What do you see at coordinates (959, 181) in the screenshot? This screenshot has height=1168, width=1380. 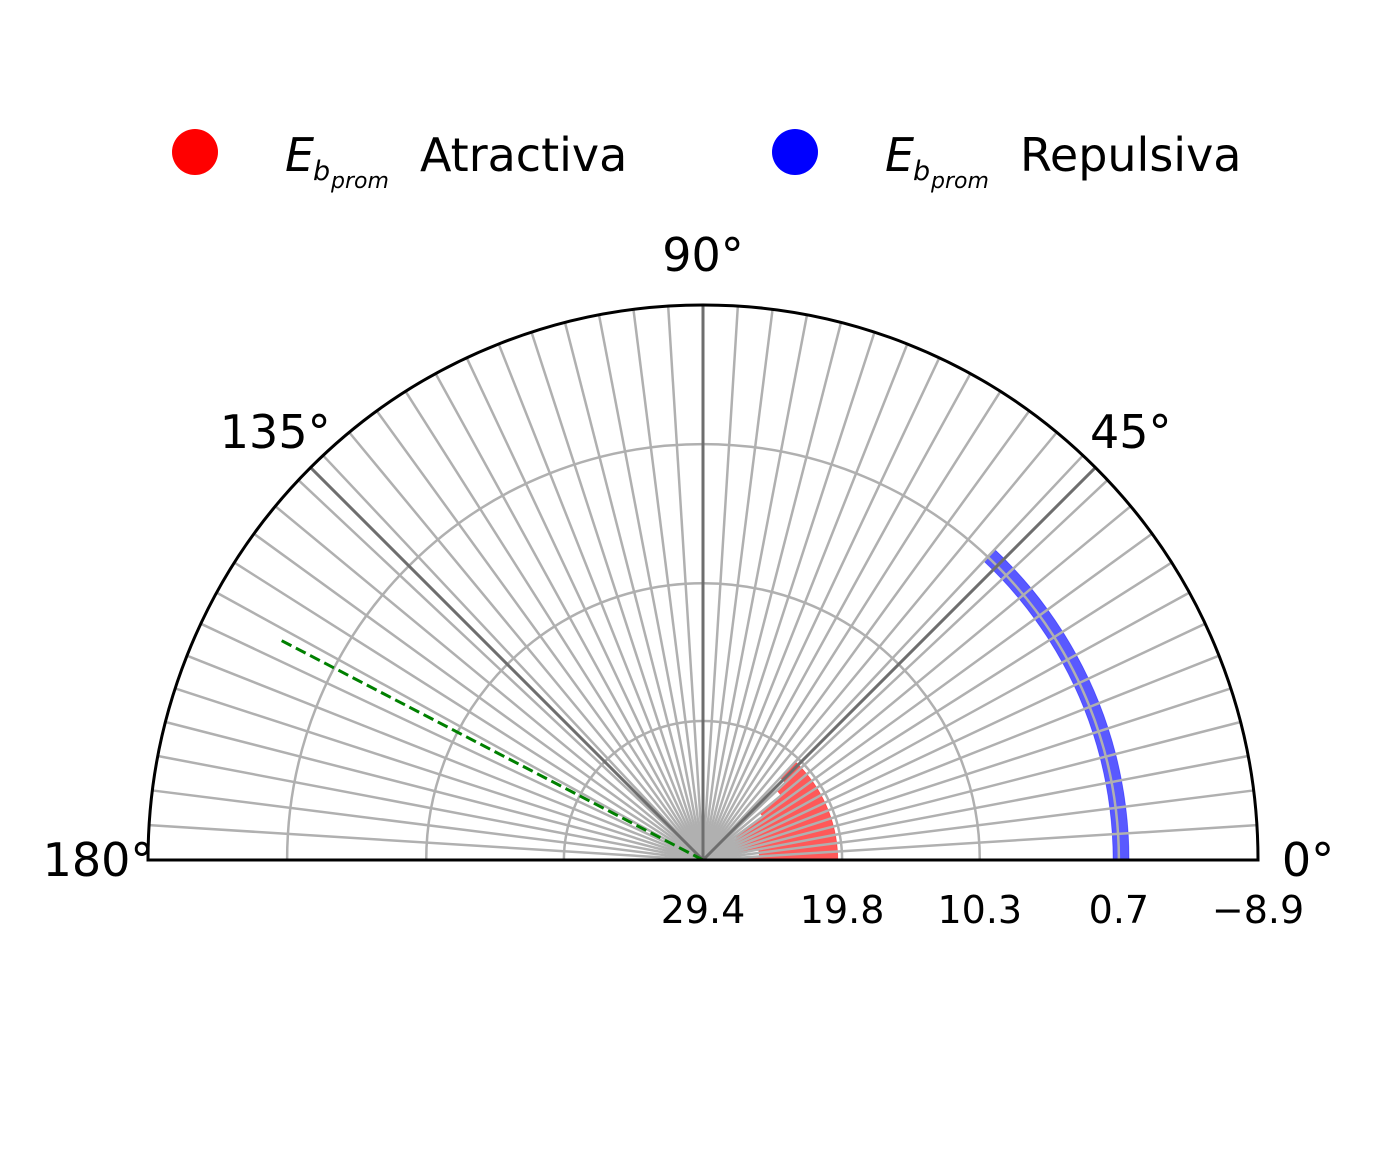 I see `legend-subsubscript-repulsive: prom` at bounding box center [959, 181].